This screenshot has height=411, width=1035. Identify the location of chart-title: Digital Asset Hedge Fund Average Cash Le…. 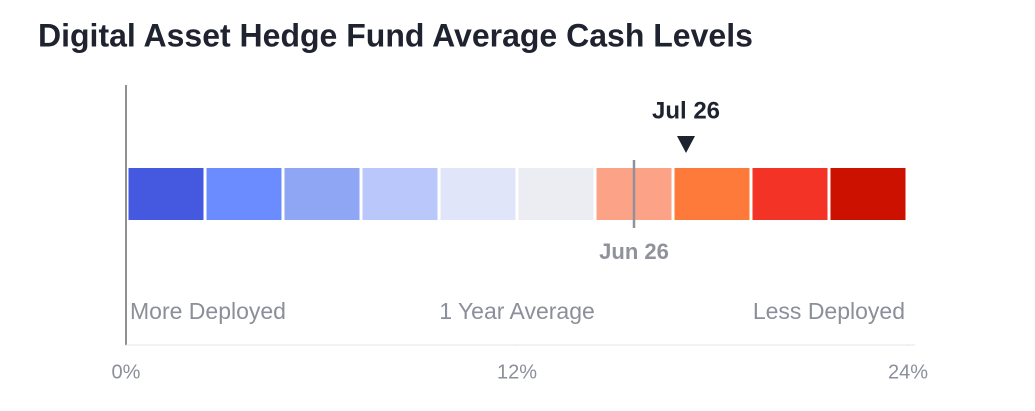
(395, 35).